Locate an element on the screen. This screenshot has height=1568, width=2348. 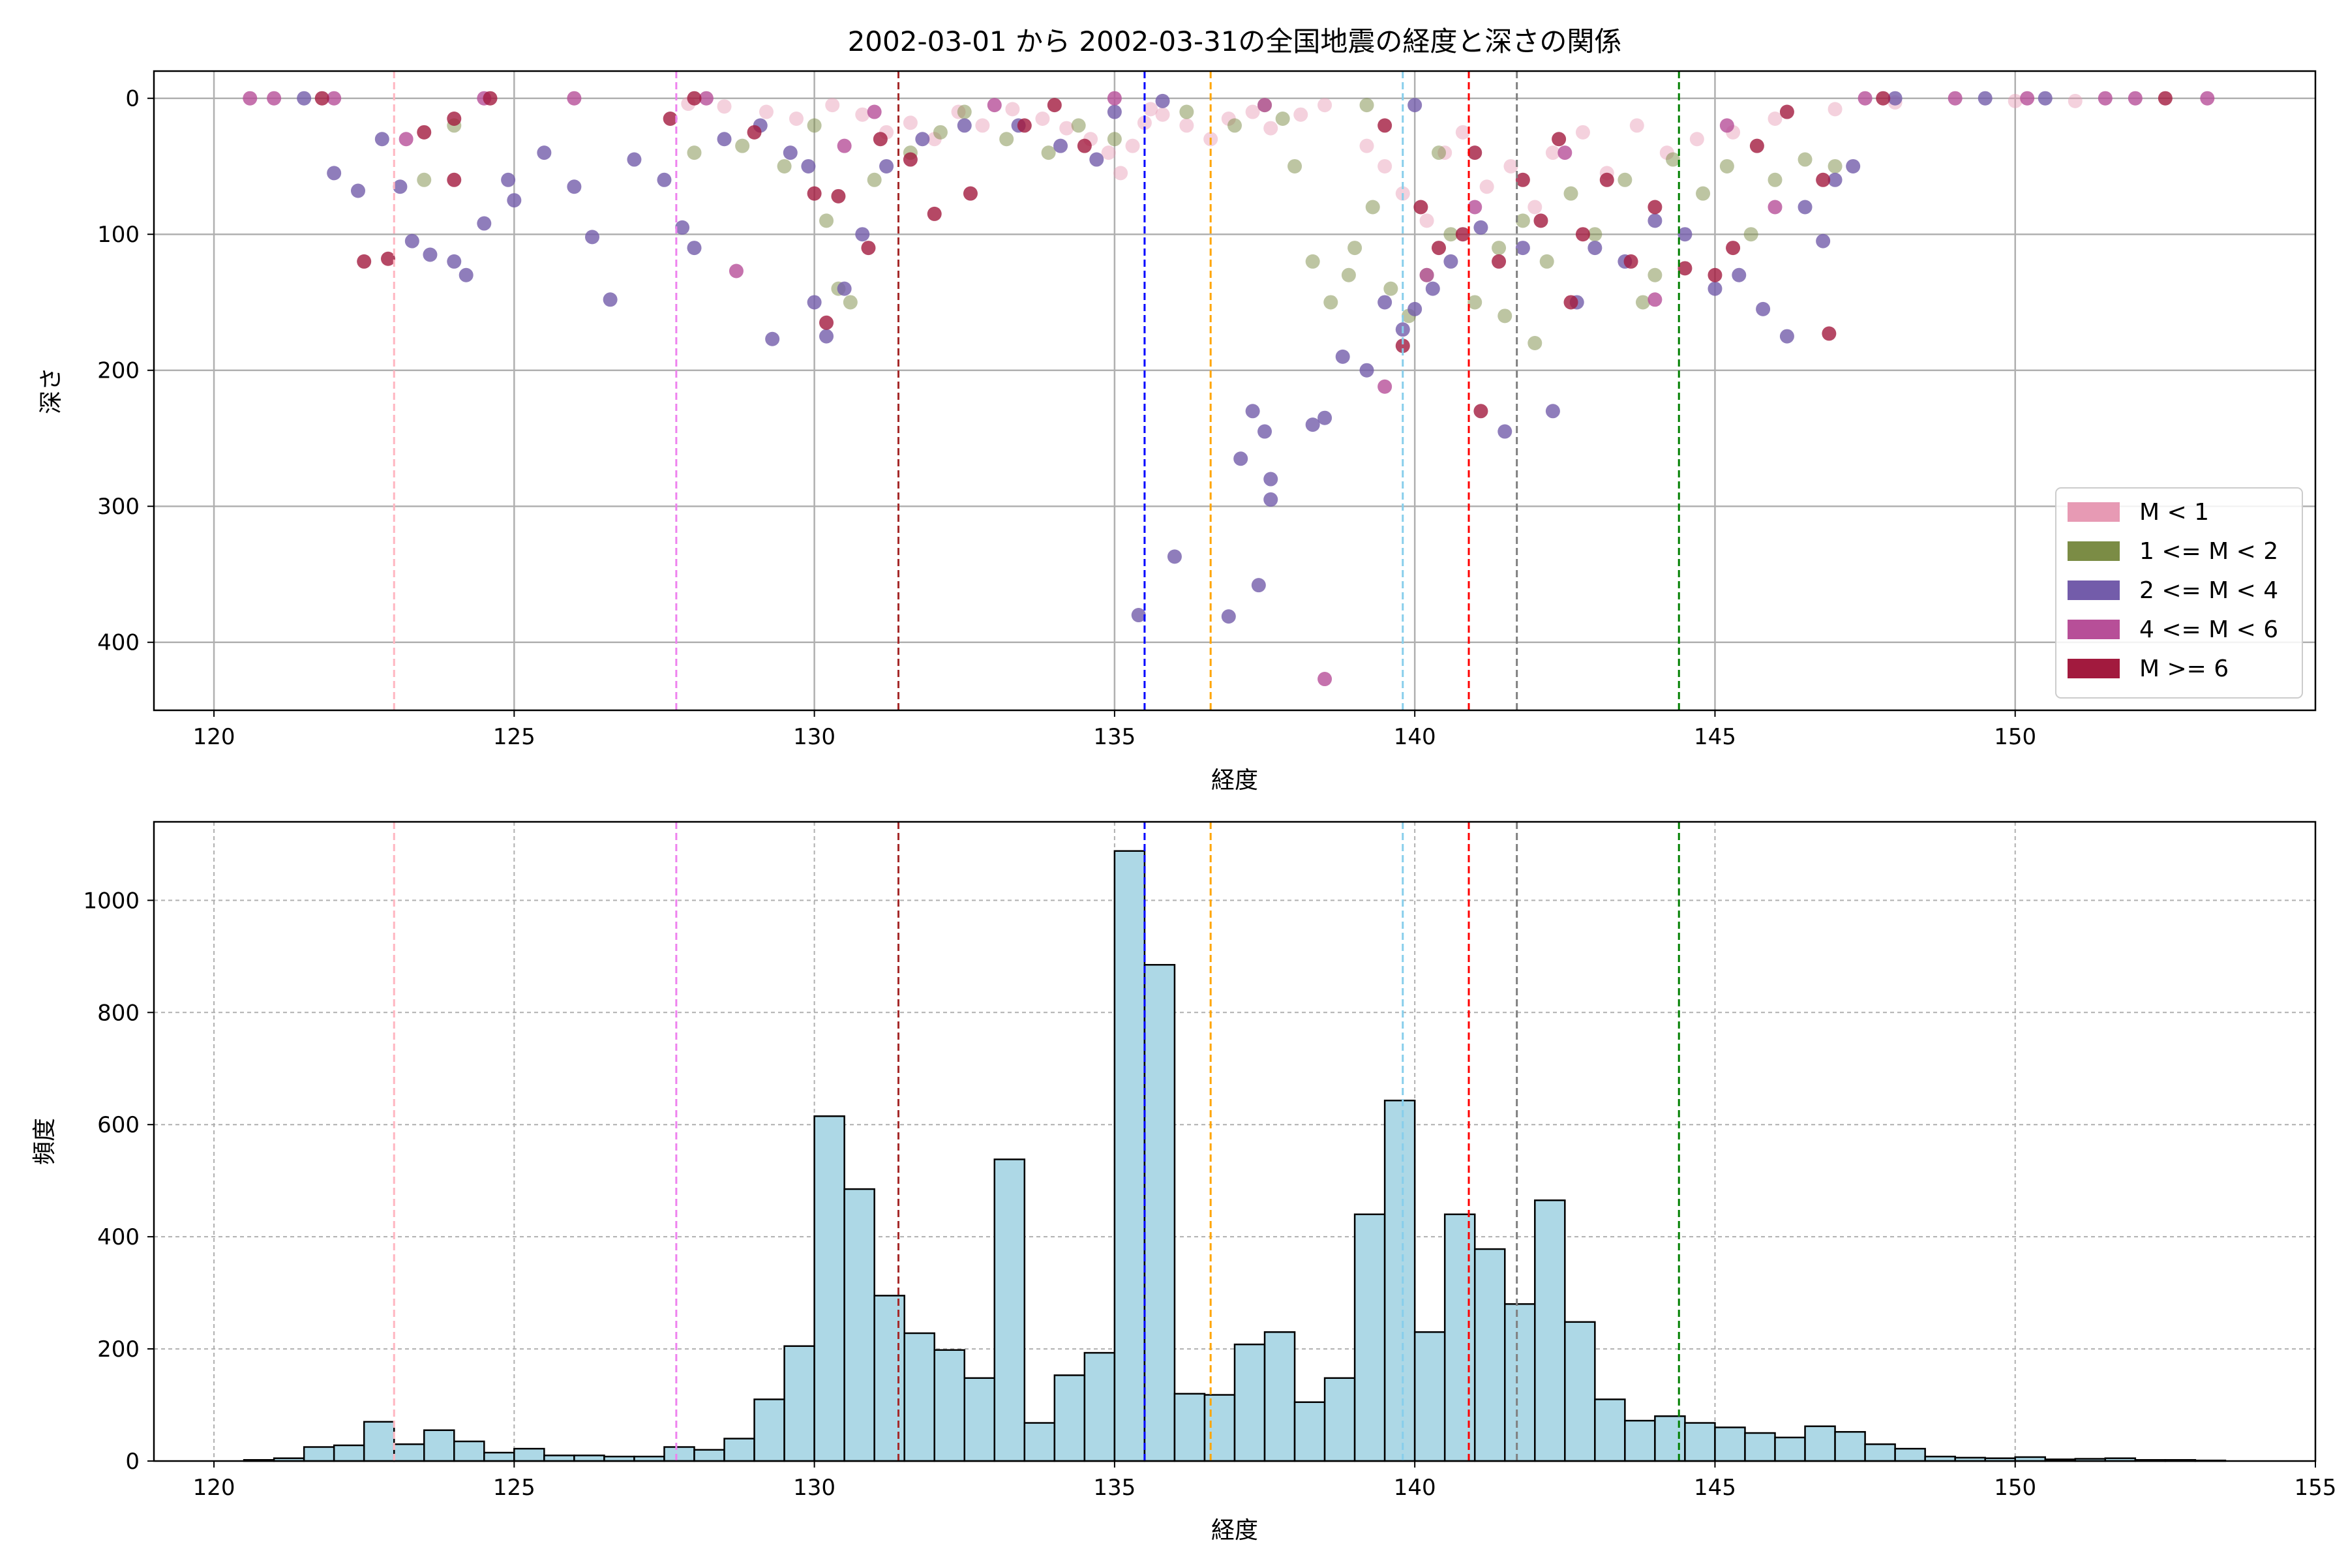
chart-title: 2002-03-01 から 2002-03-31の全国地震の経度と深さの関係 is located at coordinates (1235, 41).